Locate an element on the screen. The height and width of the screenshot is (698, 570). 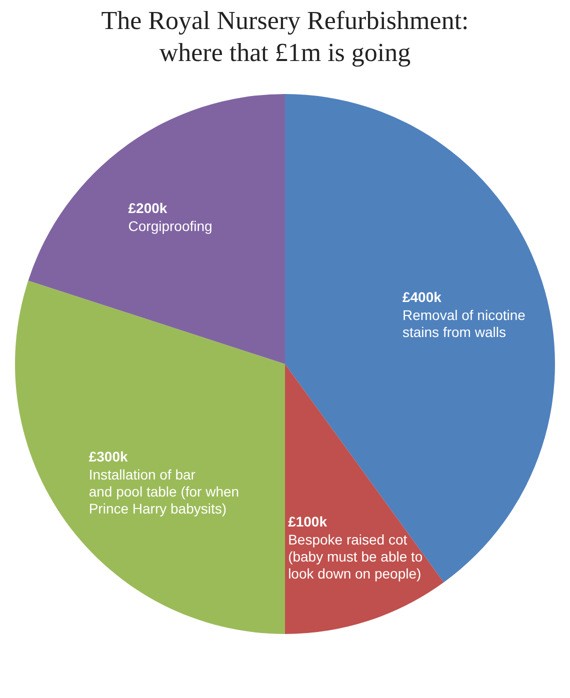
slice-label: Corgiproofing is located at coordinates (170, 226).